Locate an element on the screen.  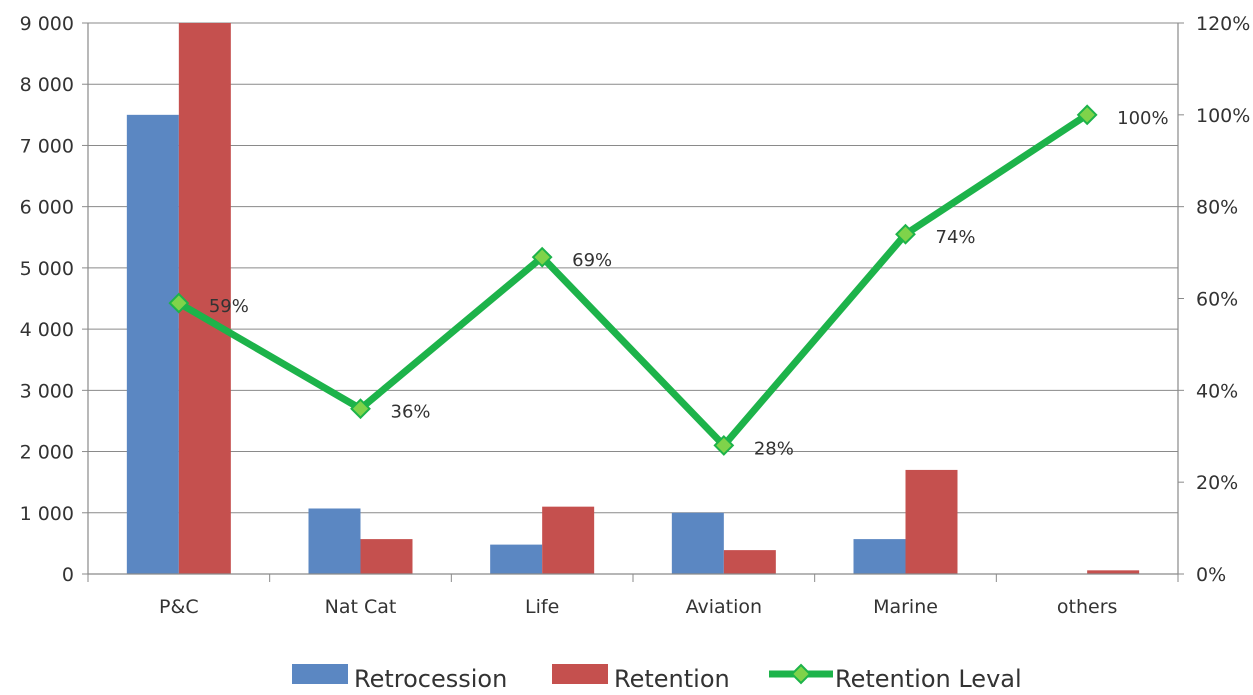
y-right-tick-label: 20% is located at coordinates (1217, 483).